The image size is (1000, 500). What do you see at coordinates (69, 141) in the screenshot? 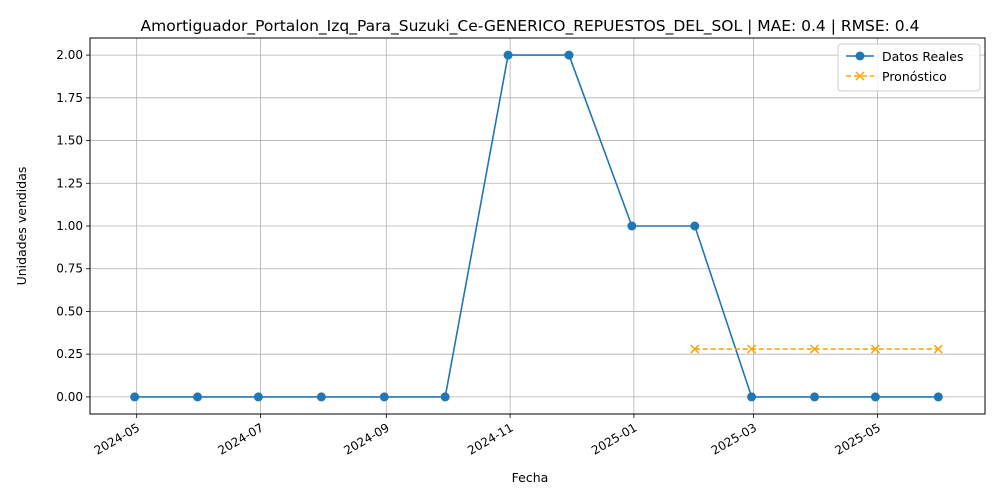
I see `y-tick-label: 1.50` at bounding box center [69, 141].